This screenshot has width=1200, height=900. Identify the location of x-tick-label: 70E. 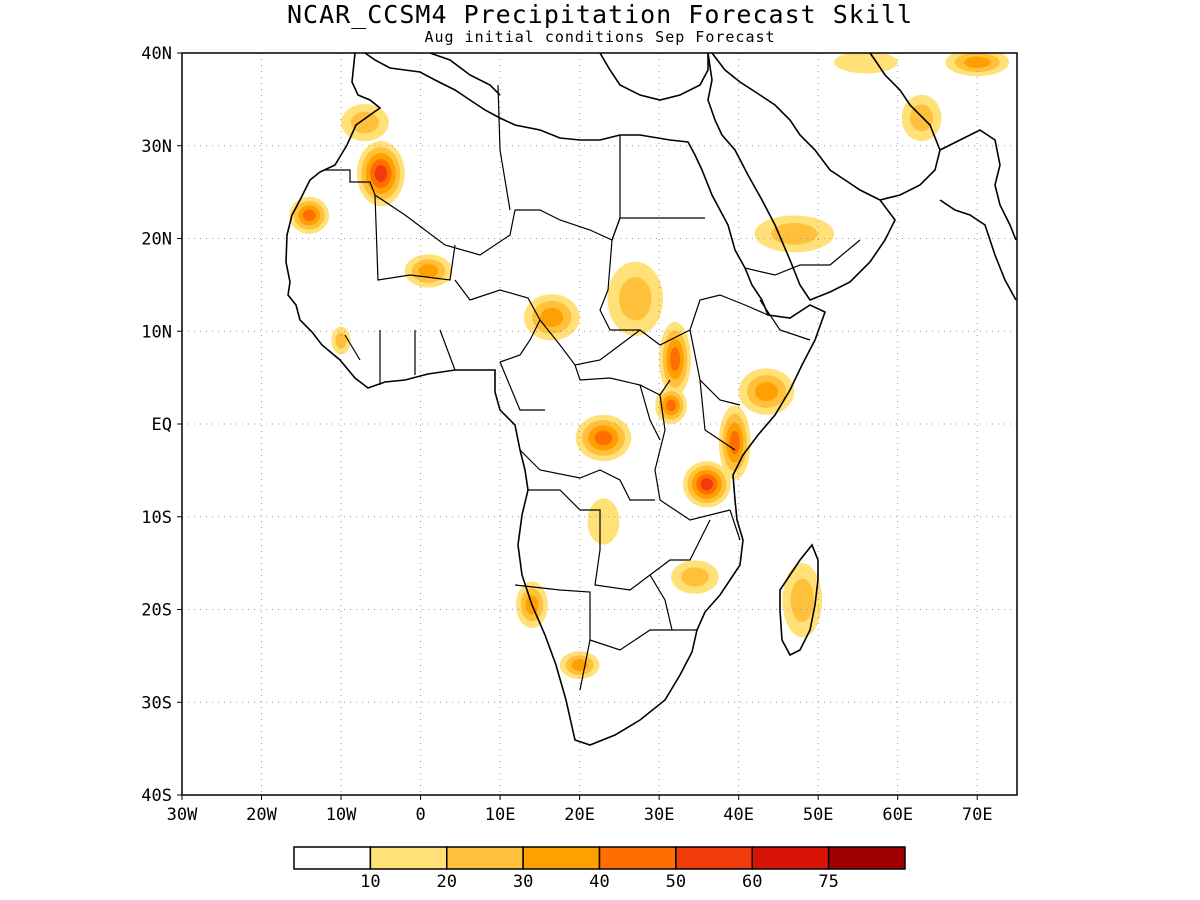
(977, 815).